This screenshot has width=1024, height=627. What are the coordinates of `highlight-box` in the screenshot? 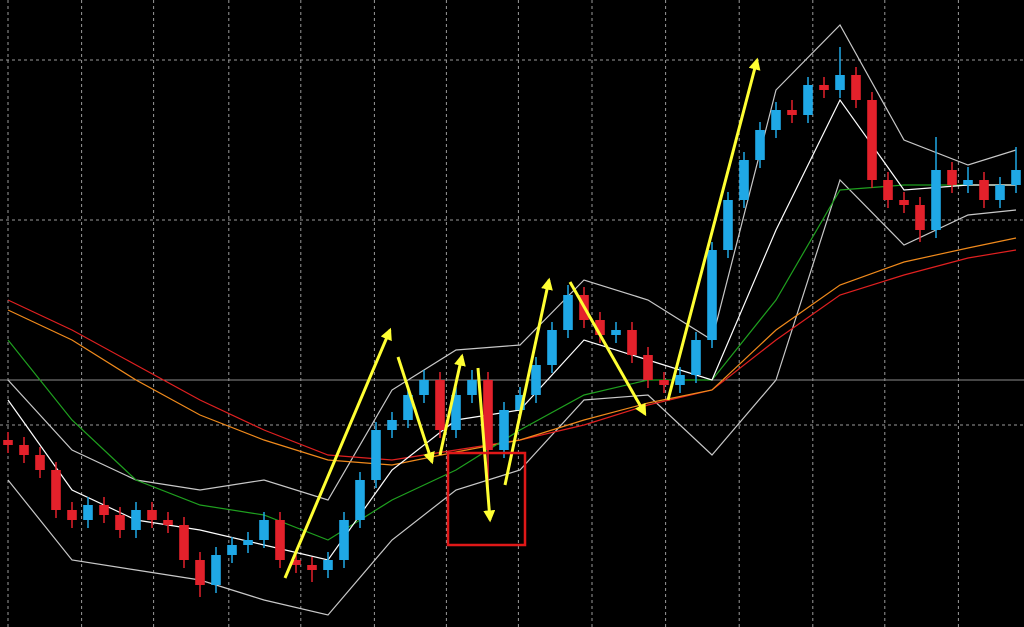 It's located at (486, 499).